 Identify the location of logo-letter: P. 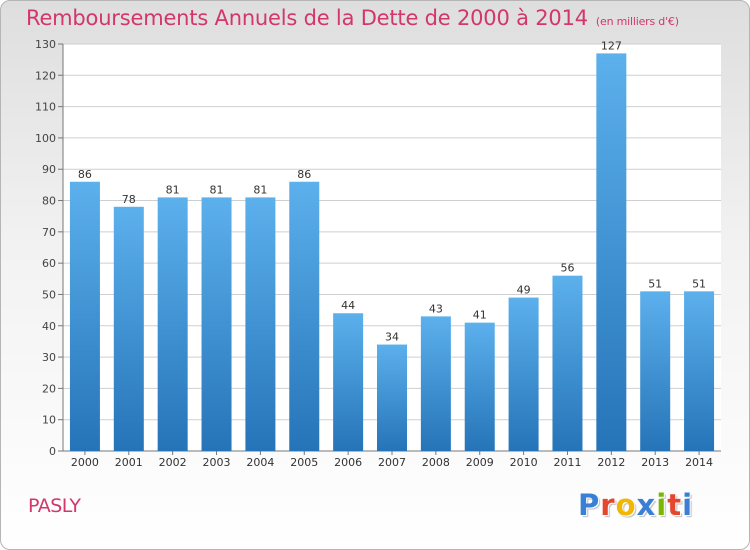
(589, 505).